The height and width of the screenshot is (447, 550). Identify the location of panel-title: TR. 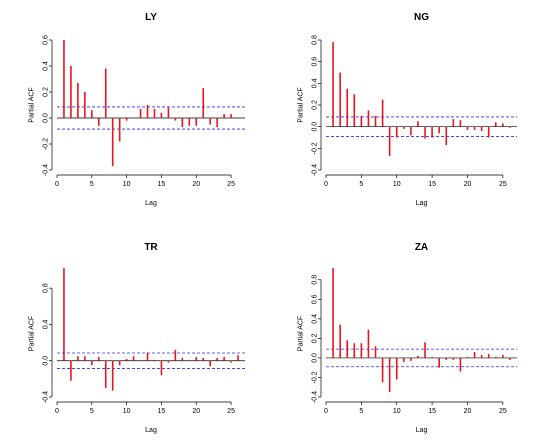
(151, 247).